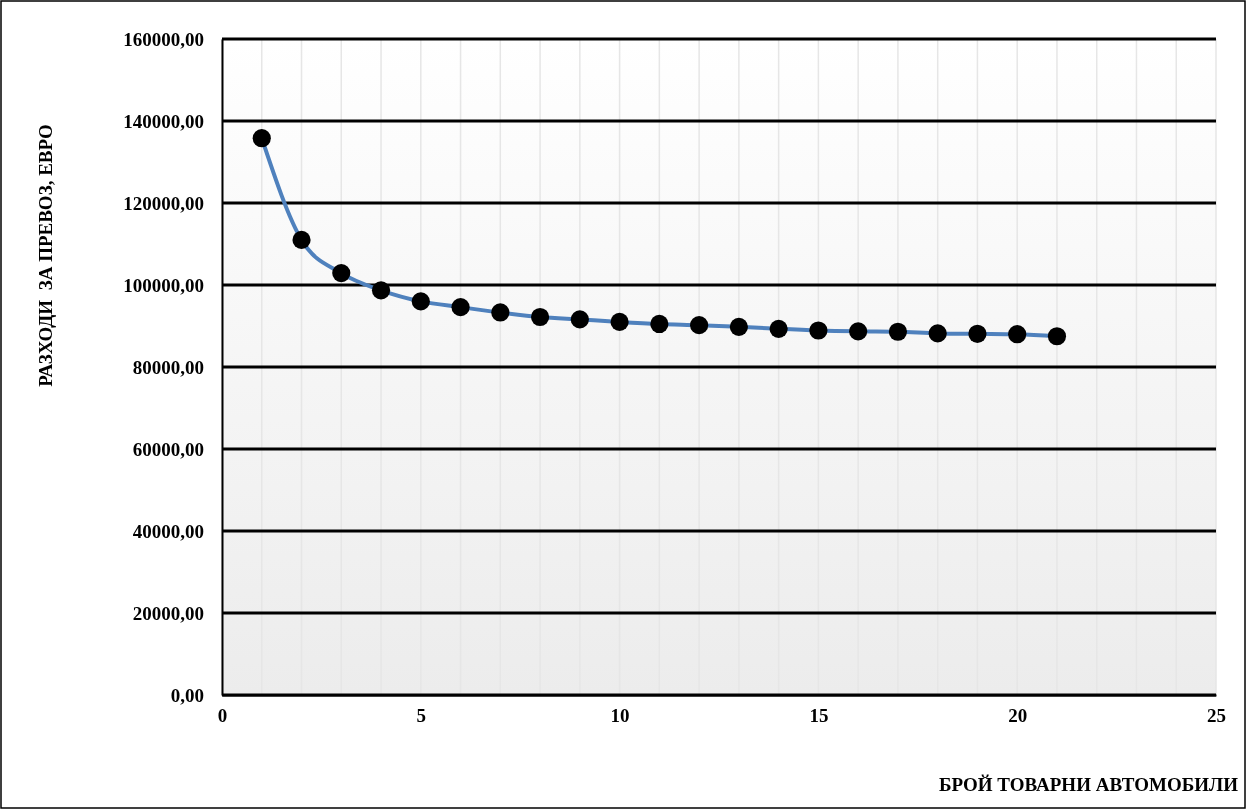 The width and height of the screenshot is (1246, 809). I want to click on x-tick-label: 5, so click(421, 716).